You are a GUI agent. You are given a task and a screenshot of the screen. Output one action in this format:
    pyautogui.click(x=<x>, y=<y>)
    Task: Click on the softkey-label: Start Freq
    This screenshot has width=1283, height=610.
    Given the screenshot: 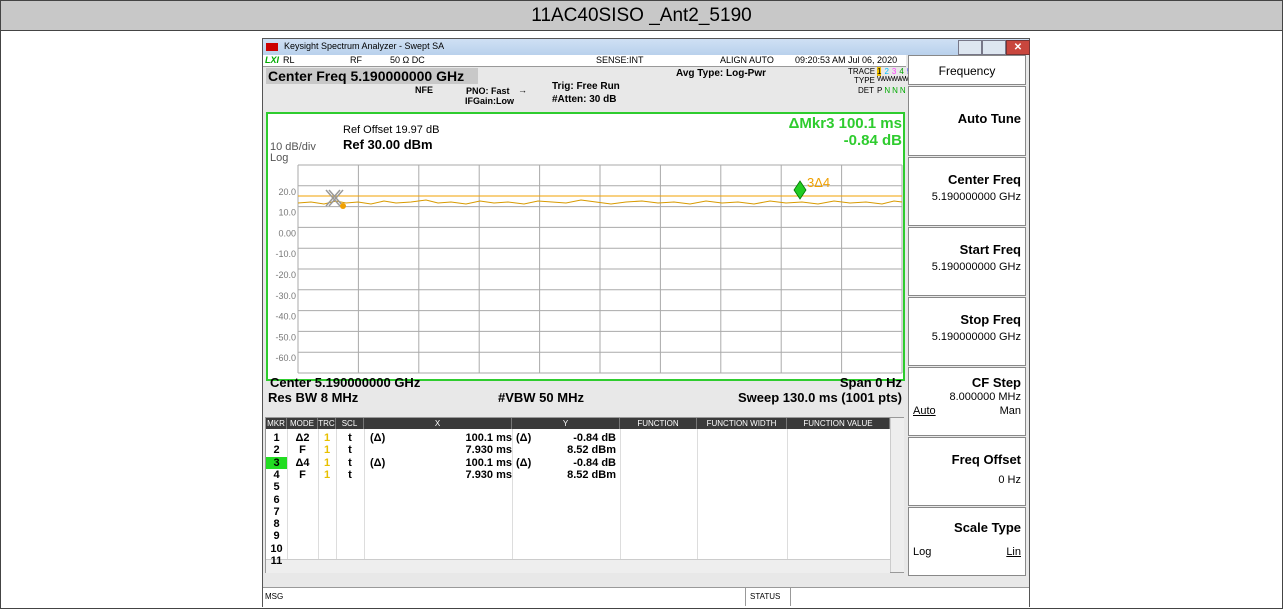 What is the action you would take?
    pyautogui.click(x=990, y=249)
    